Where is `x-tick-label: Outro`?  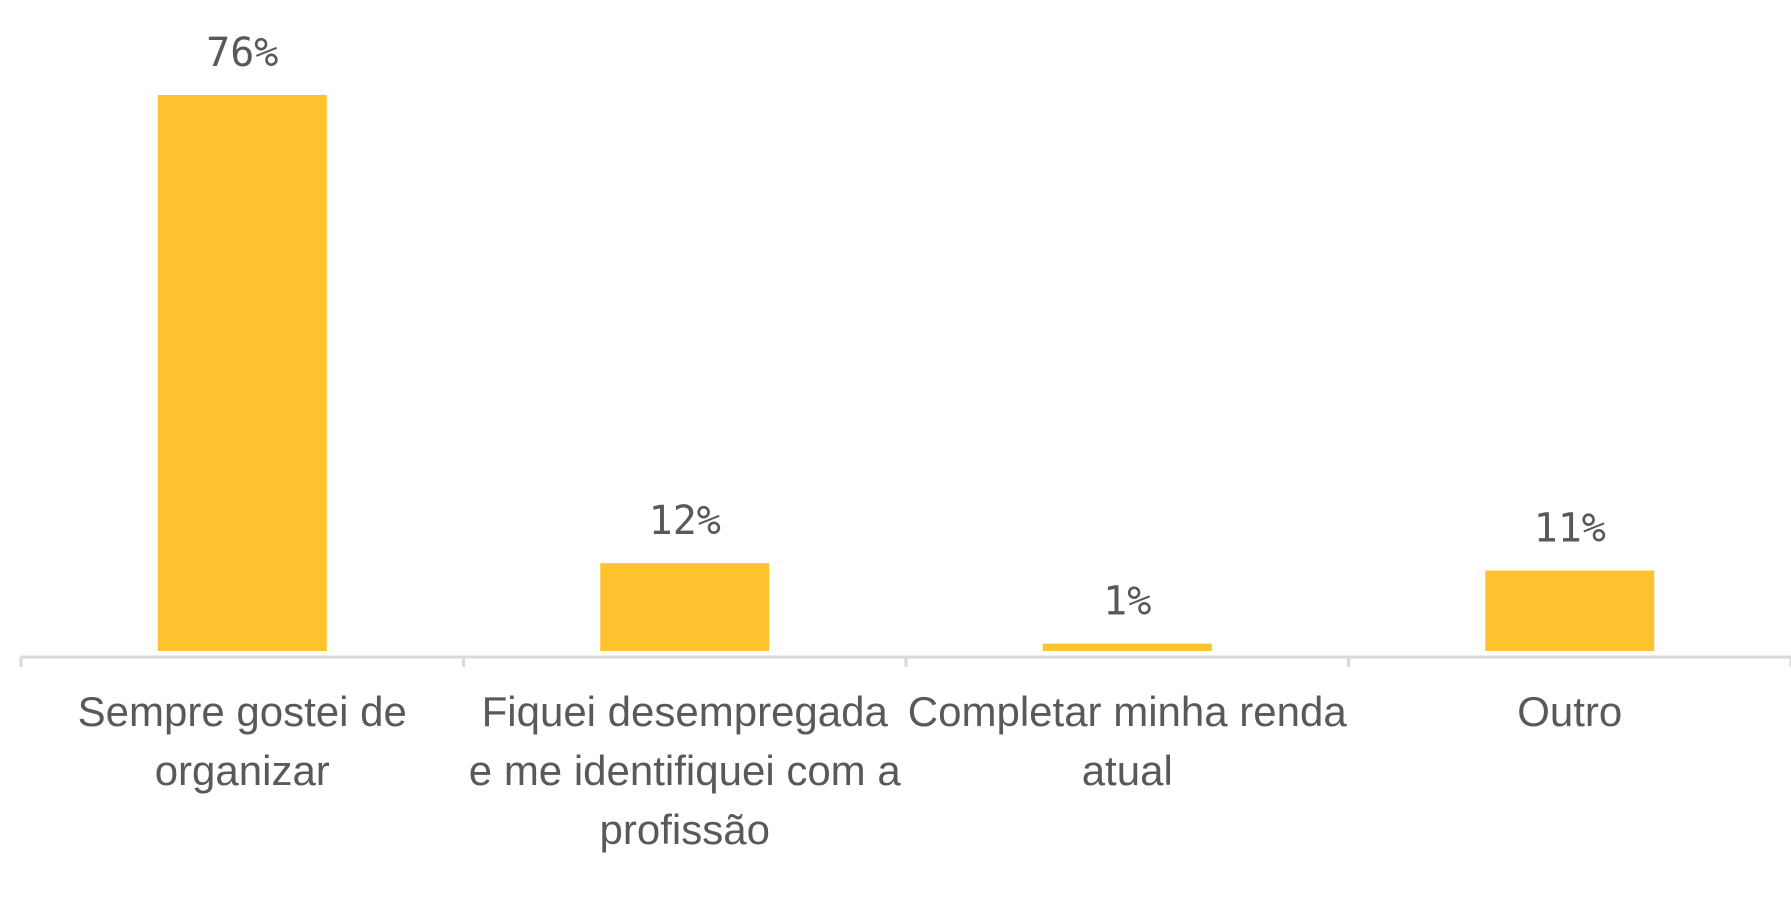 x-tick-label: Outro is located at coordinates (1570, 711).